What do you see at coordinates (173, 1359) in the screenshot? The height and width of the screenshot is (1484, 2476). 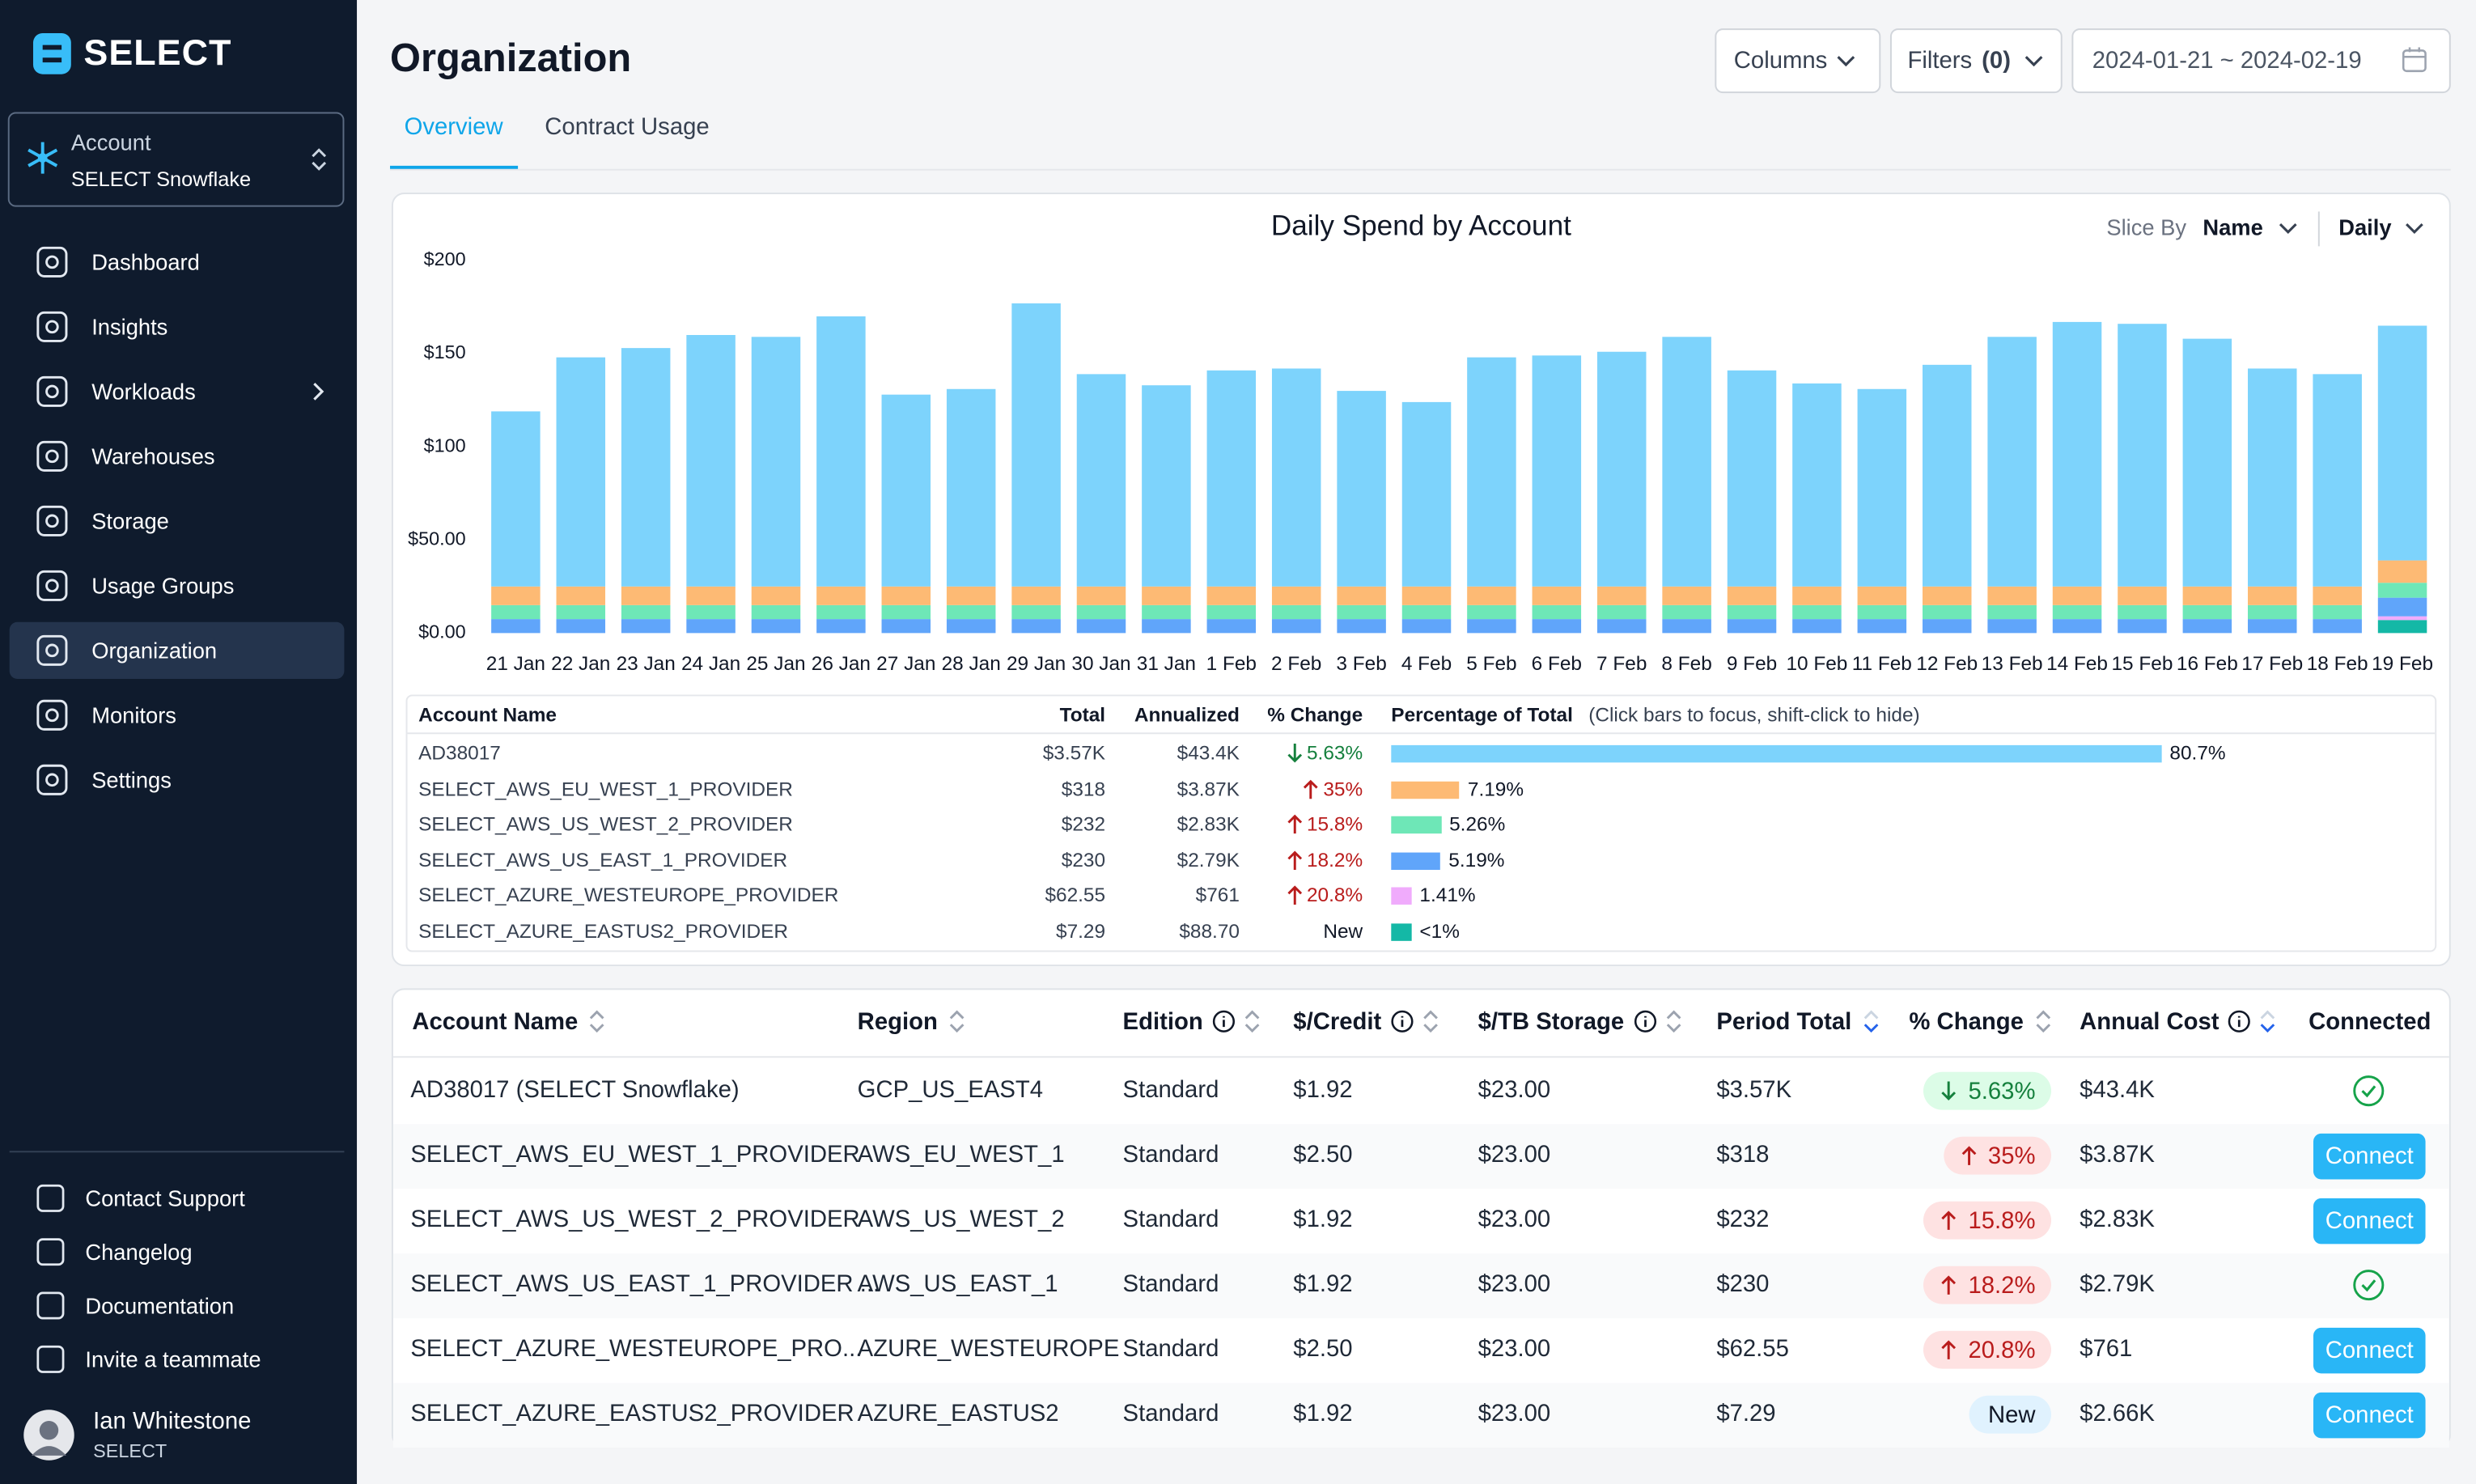 I see `footer-link: Invite a teammate` at bounding box center [173, 1359].